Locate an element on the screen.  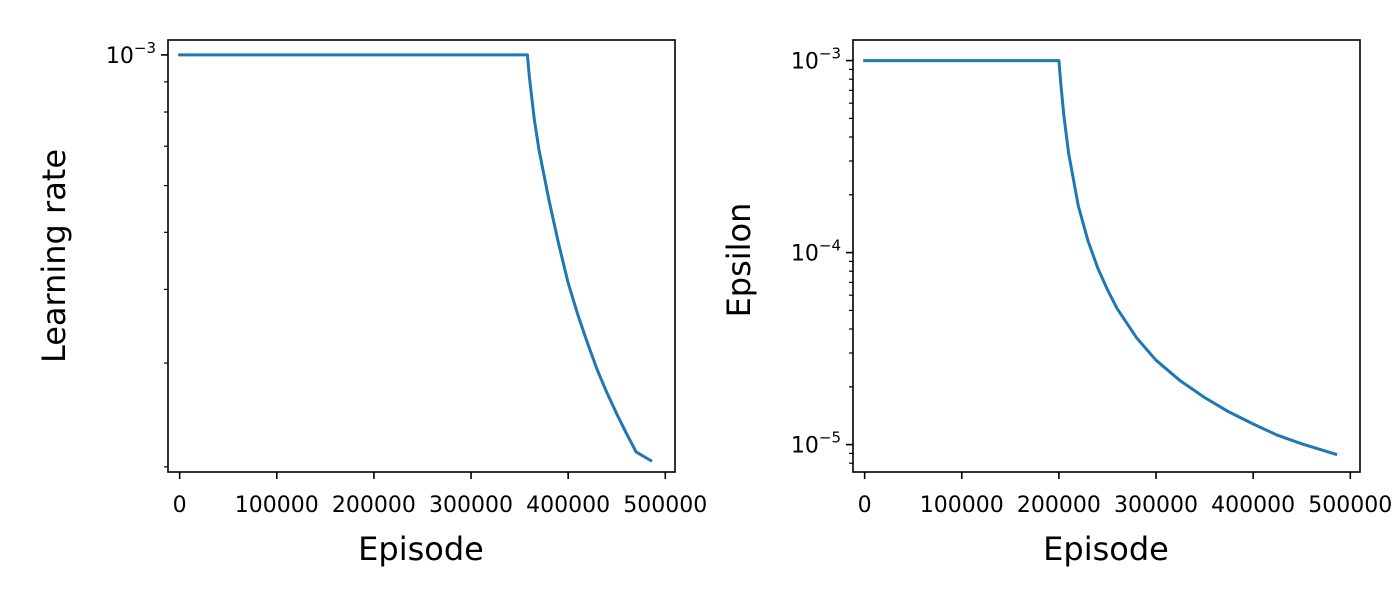
y-tick-label: 10⁻⁵ is located at coordinates (816, 444).